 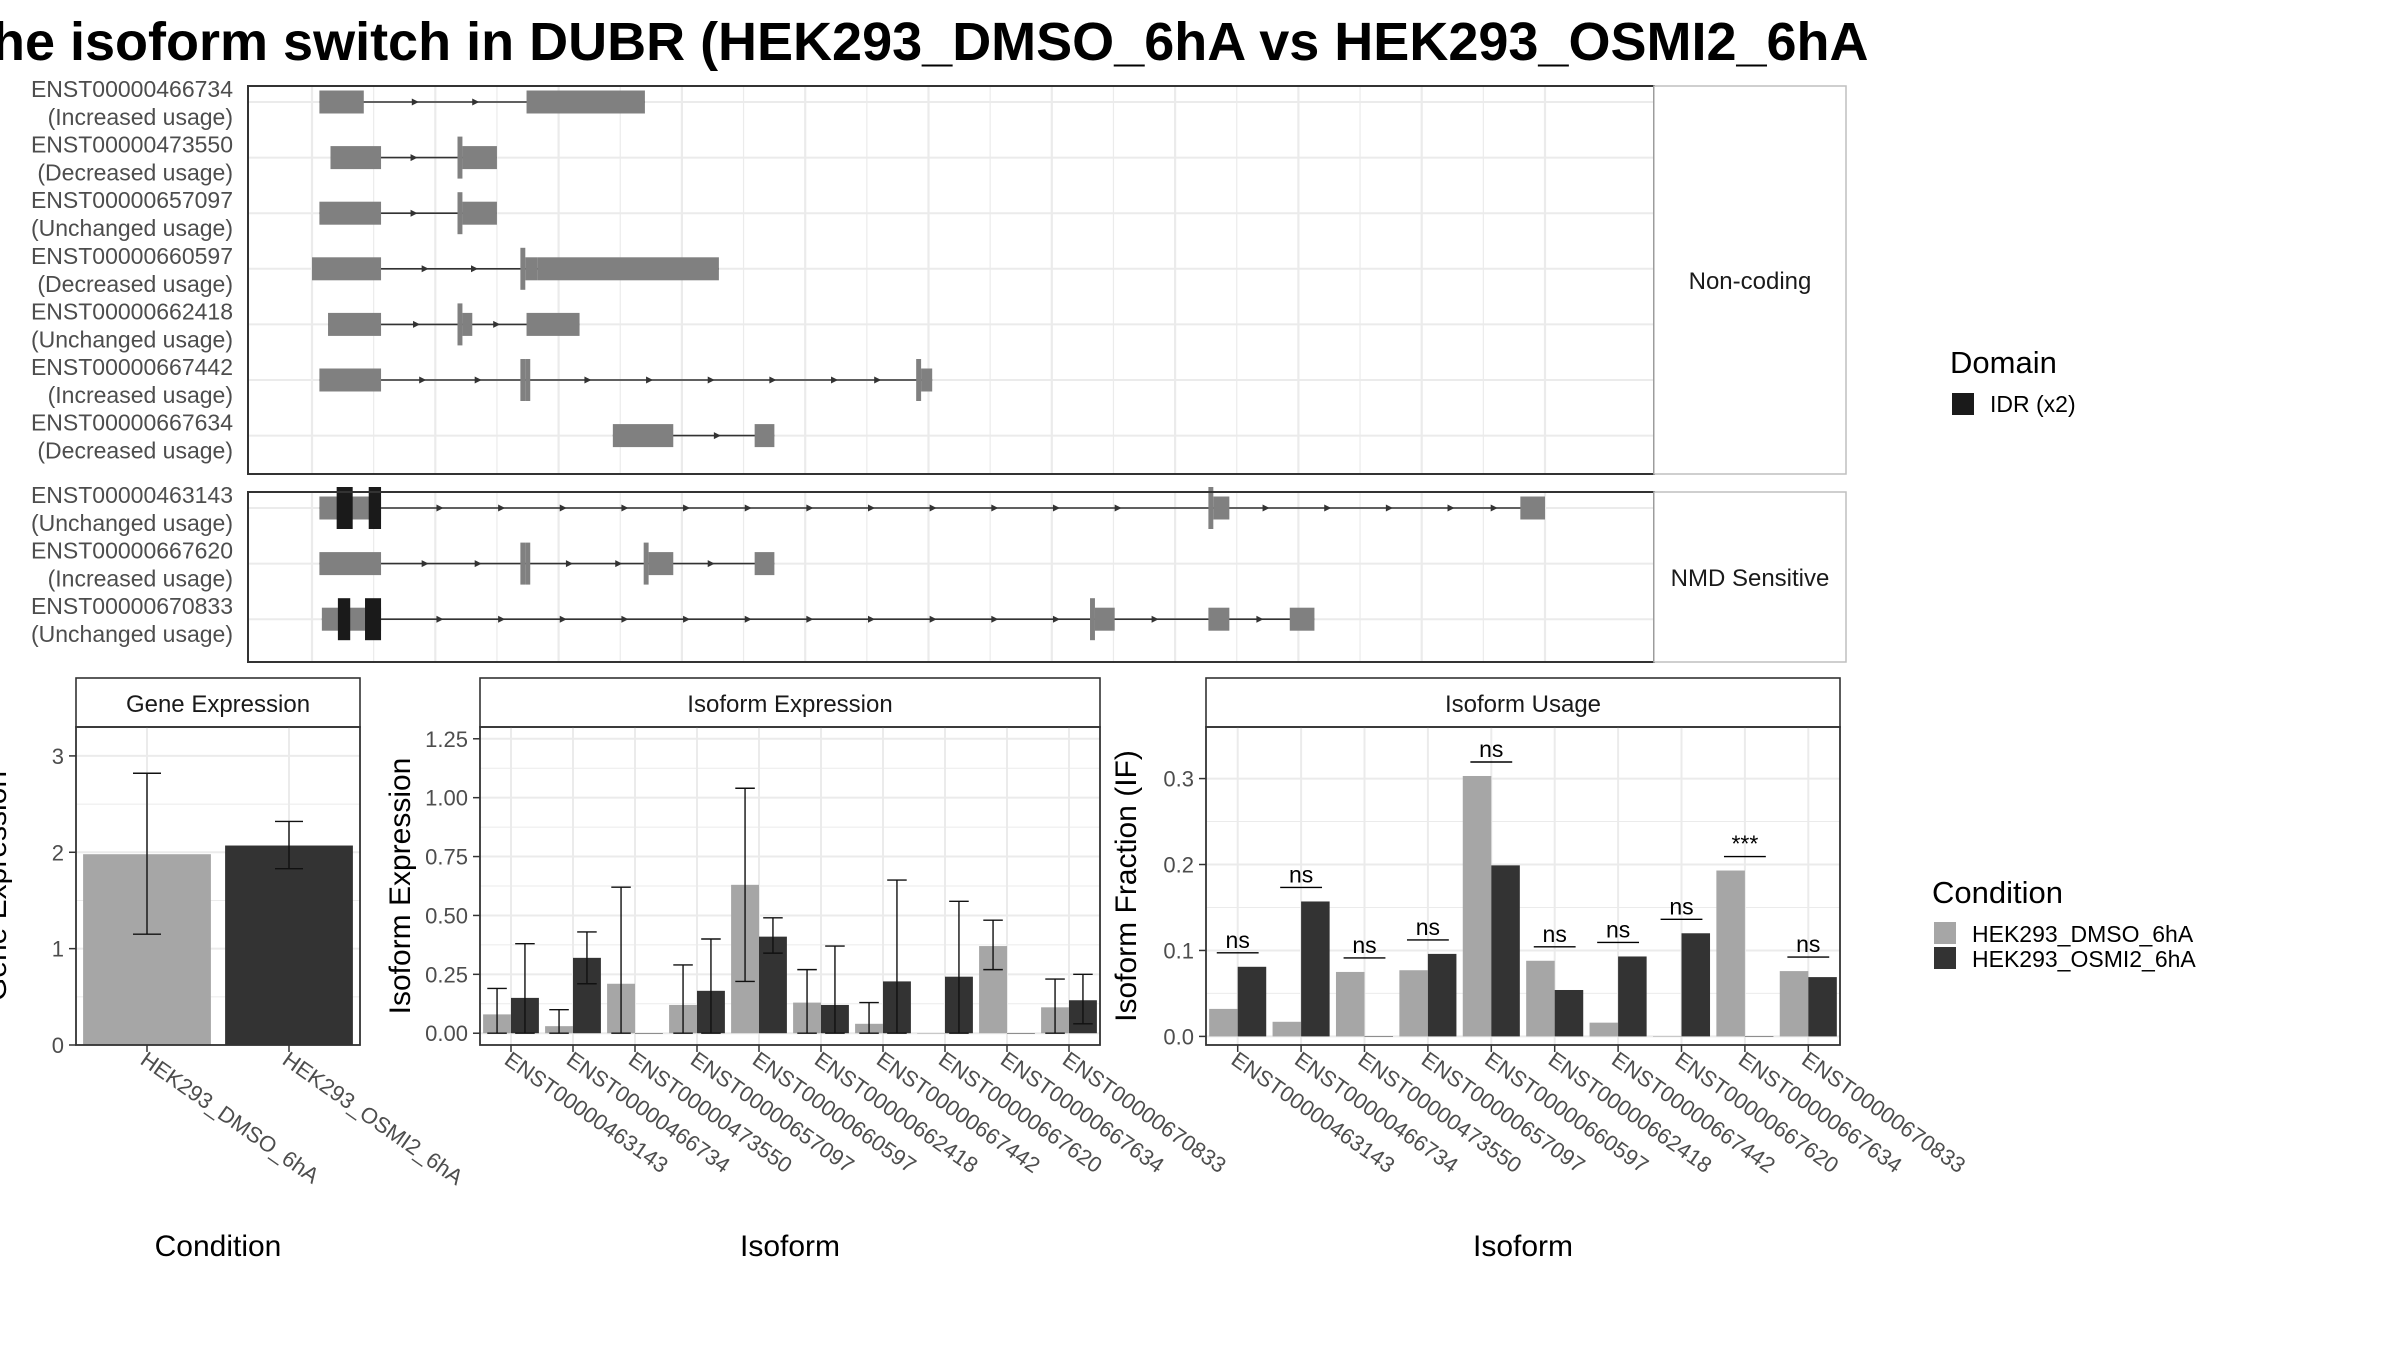 I want to click on condition-legend-title: Condition, so click(x=1997, y=892).